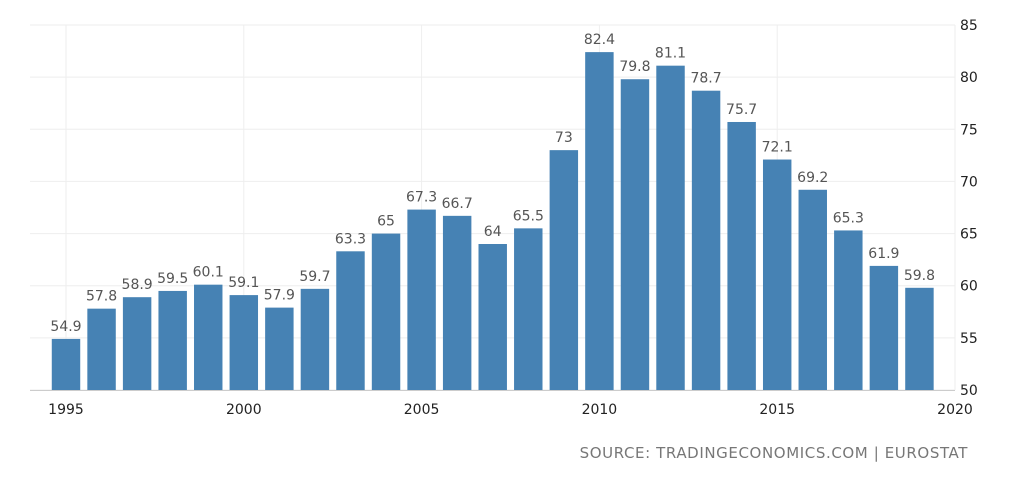  I want to click on y-tick-label: 55, so click(969, 339).